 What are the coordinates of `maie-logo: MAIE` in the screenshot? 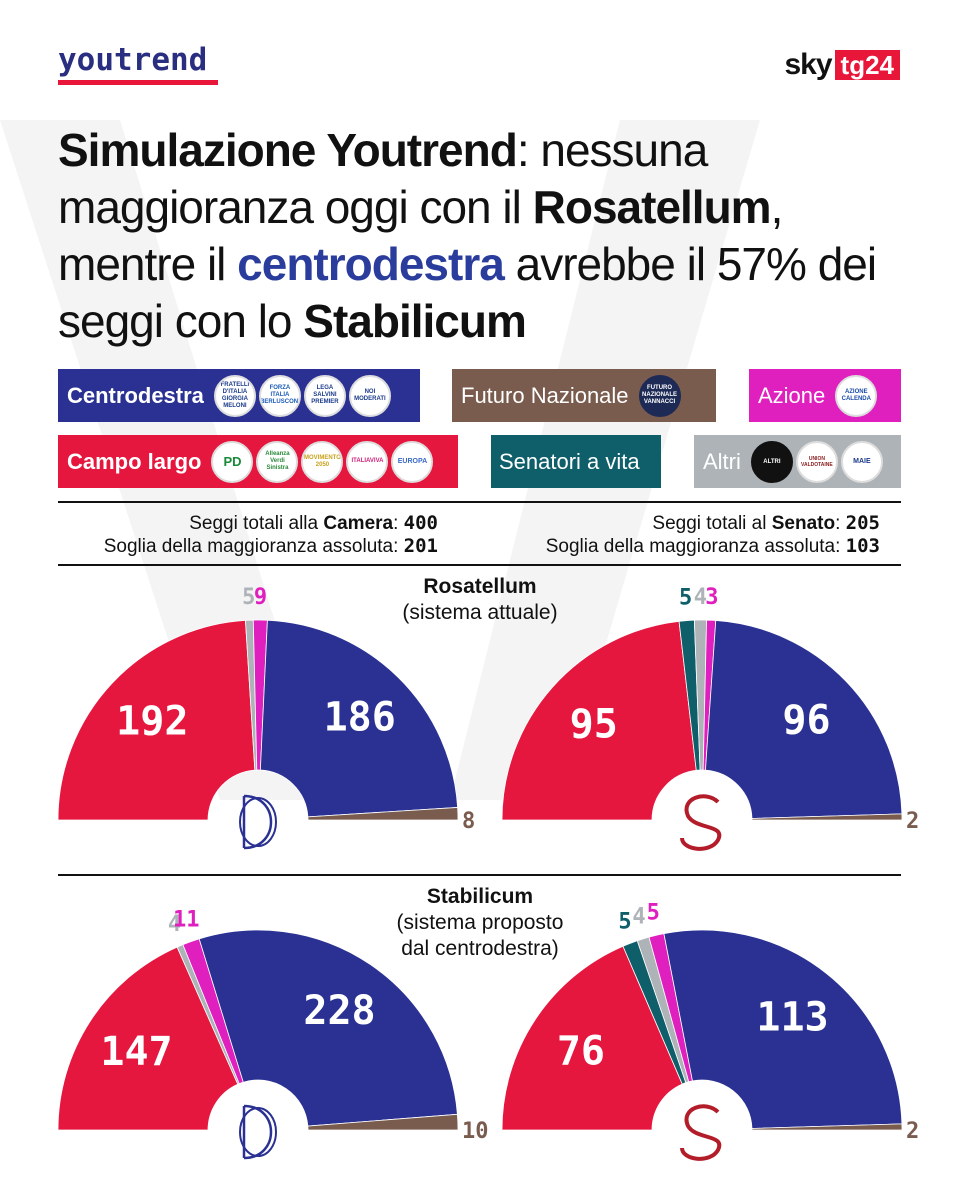 It's located at (861, 461).